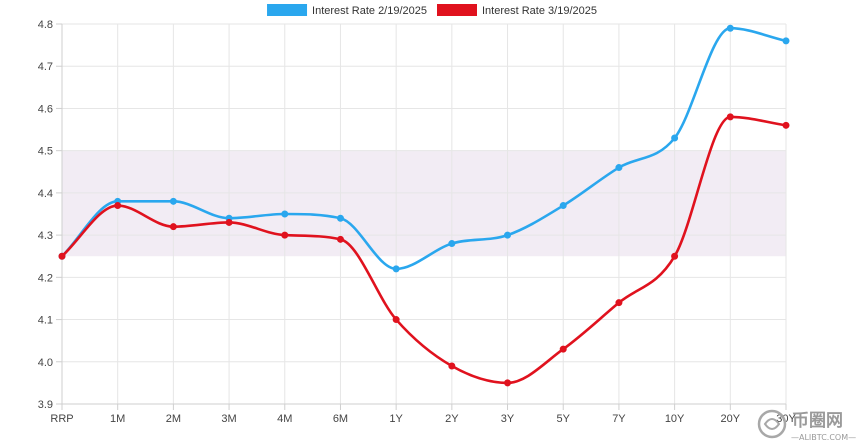  What do you see at coordinates (45, 236) in the screenshot?
I see `y-tick-label: 4.3` at bounding box center [45, 236].